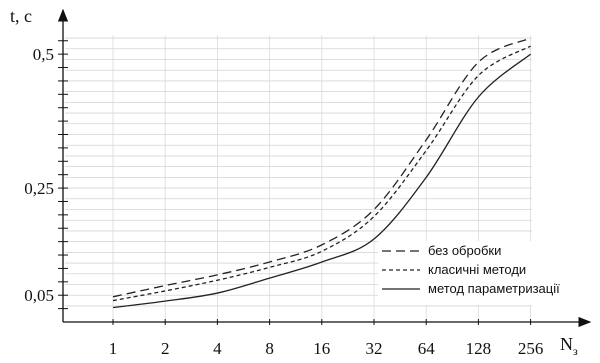 The width and height of the screenshot is (600, 363). Describe the element at coordinates (374, 348) in the screenshot. I see `x-tick-label: 32` at that location.